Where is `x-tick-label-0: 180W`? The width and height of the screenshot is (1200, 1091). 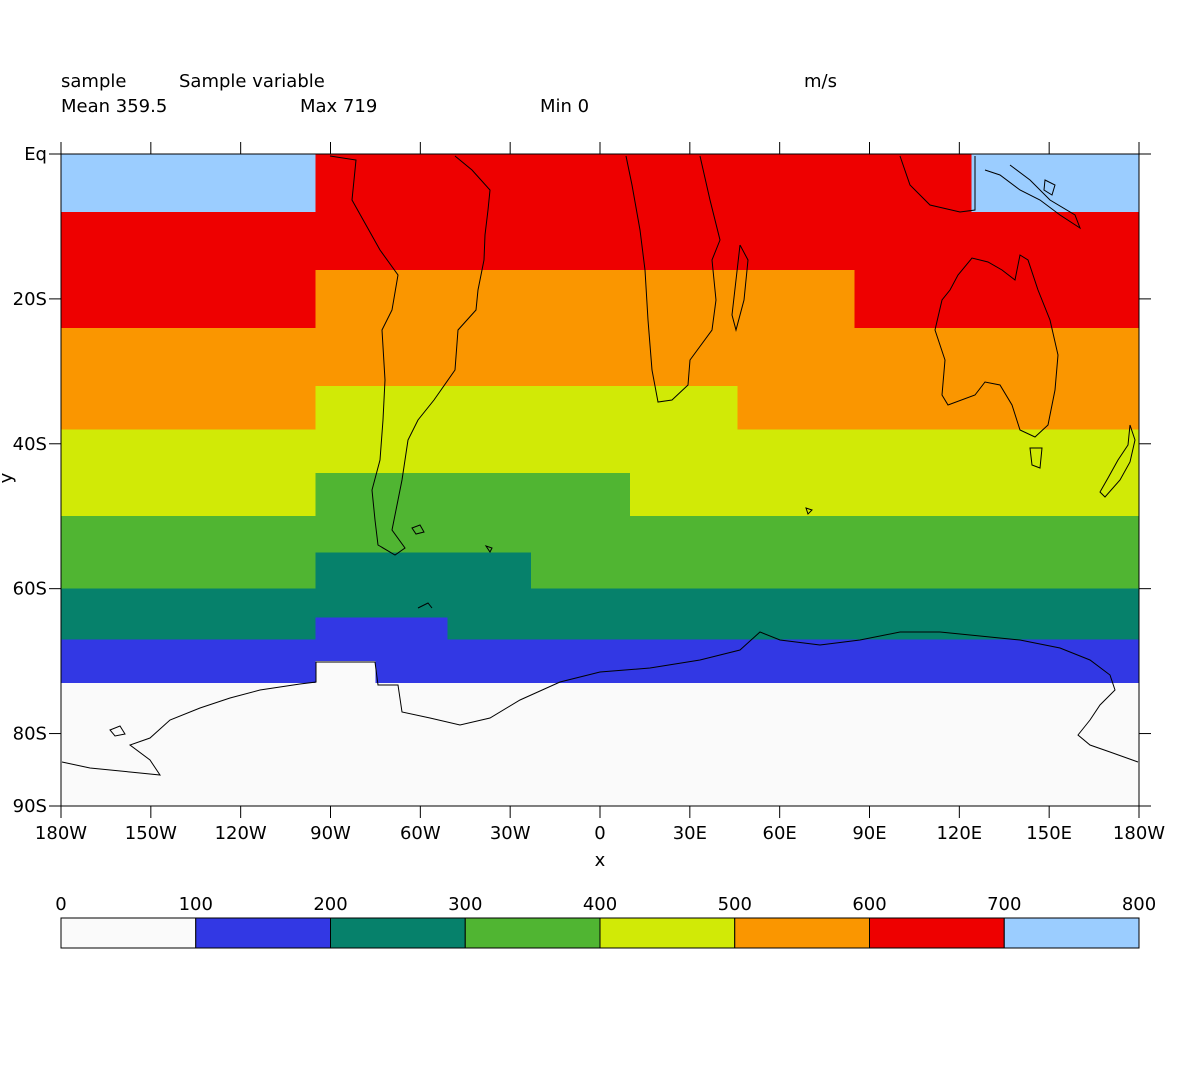 x-tick-label-0: 180W is located at coordinates (61, 833).